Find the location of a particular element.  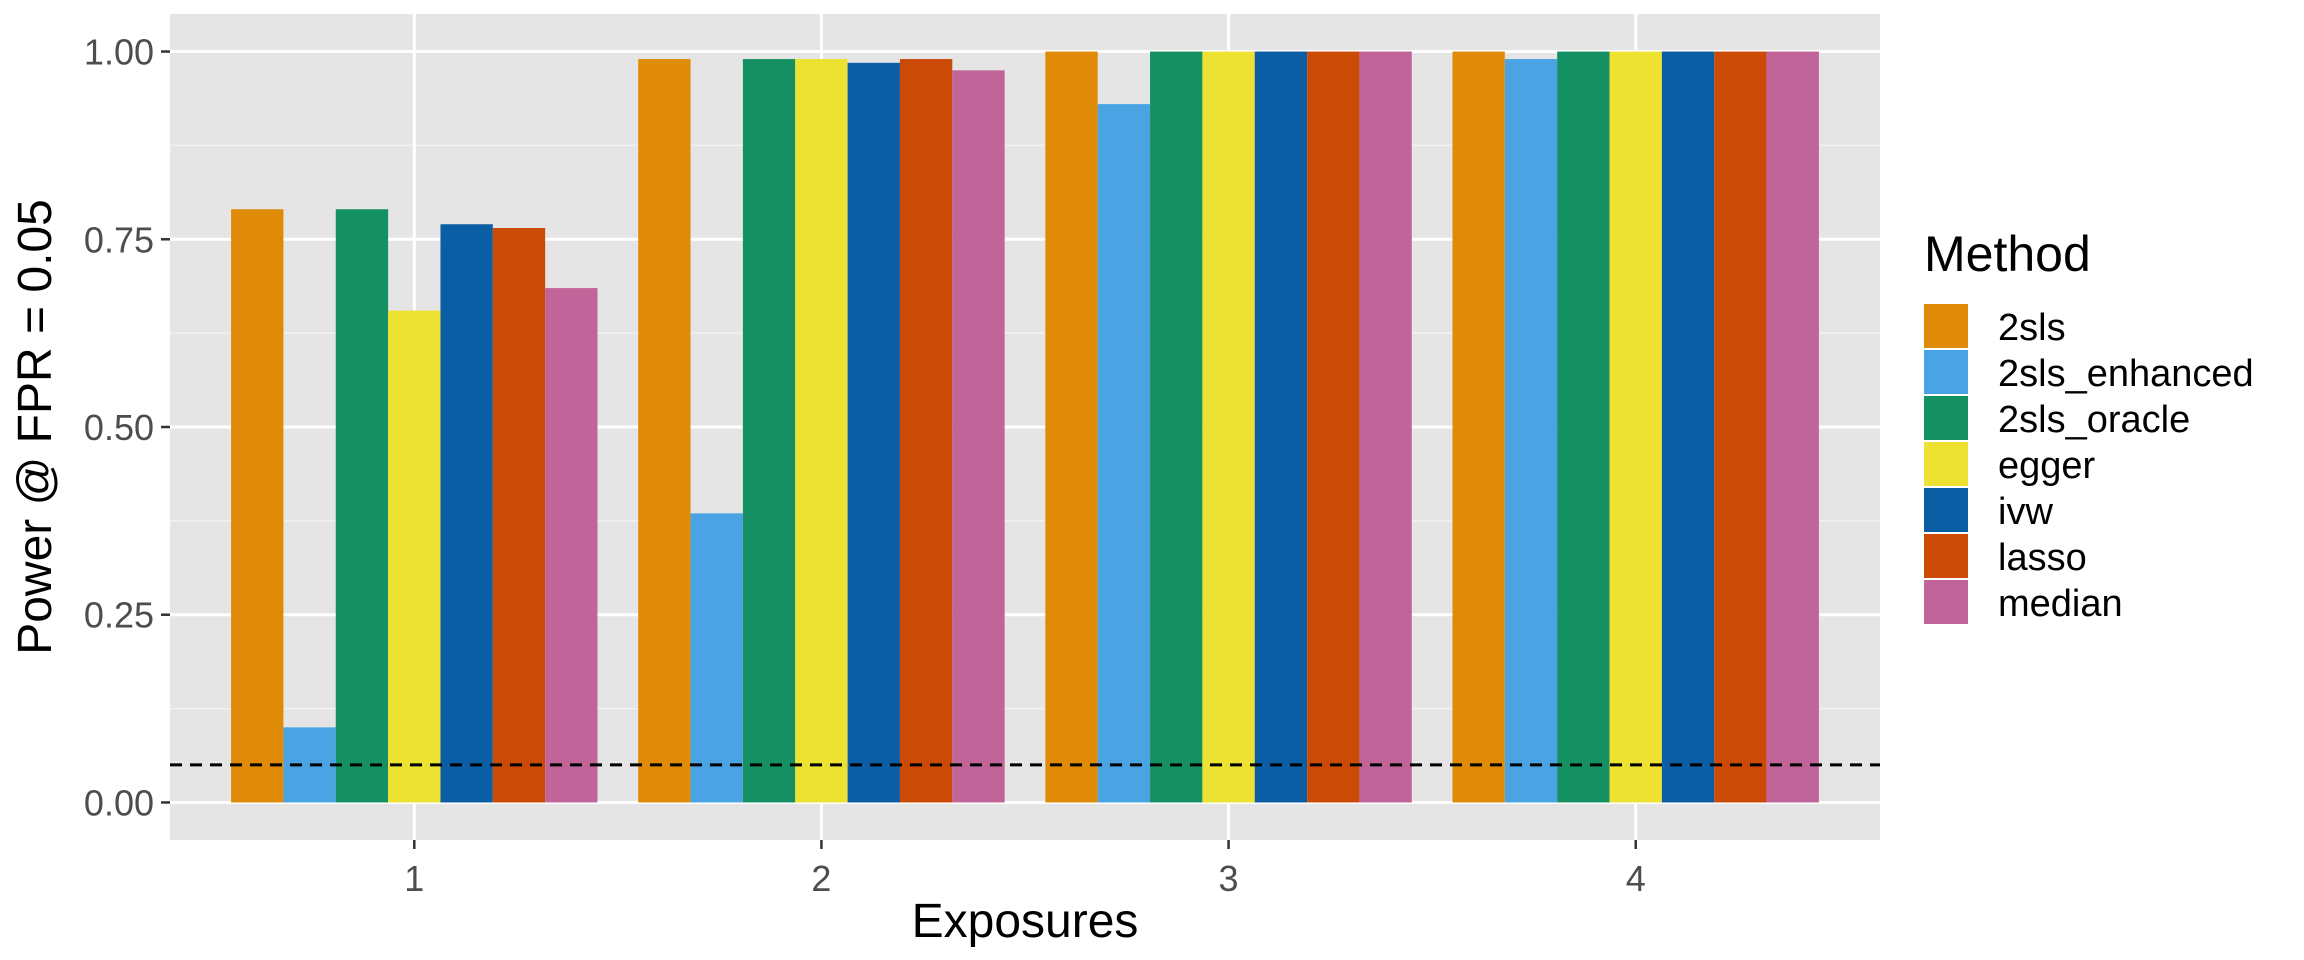

legend-label-ivw: ivw is located at coordinates (2025, 512).